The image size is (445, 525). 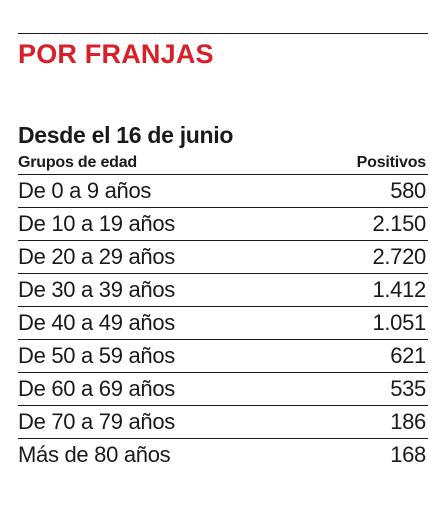 What do you see at coordinates (223, 162) in the screenshot?
I see `table-header: Grupos de edad Positivos` at bounding box center [223, 162].